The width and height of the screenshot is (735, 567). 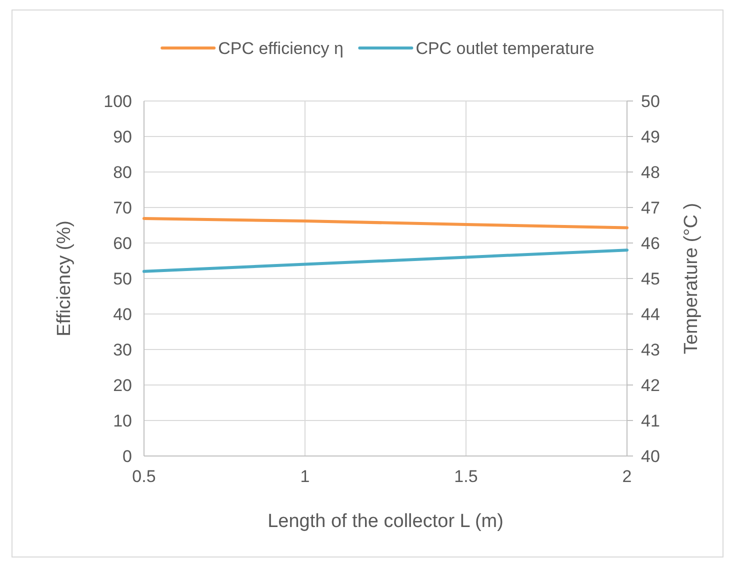 What do you see at coordinates (64, 278) in the screenshot?
I see `y-axis-title: Efficiency (%)` at bounding box center [64, 278].